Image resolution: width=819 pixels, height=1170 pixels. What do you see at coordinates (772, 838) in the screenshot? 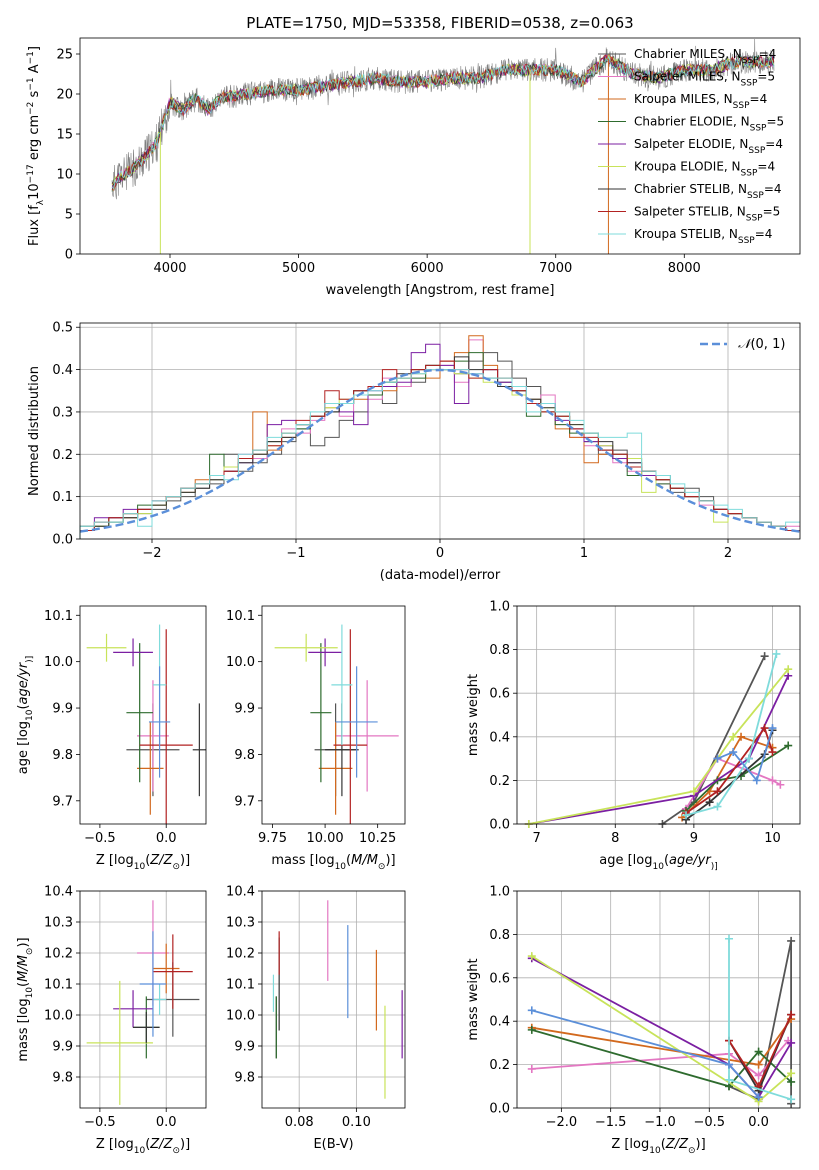
I see `x-tick-label: 10` at bounding box center [772, 838].